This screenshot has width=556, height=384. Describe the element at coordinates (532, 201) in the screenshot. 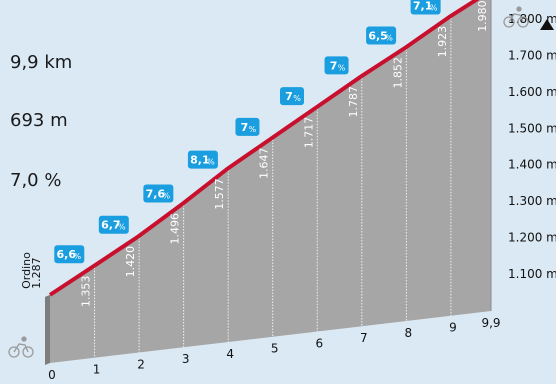

I see `y-tick-label: 1.300 m` at that location.